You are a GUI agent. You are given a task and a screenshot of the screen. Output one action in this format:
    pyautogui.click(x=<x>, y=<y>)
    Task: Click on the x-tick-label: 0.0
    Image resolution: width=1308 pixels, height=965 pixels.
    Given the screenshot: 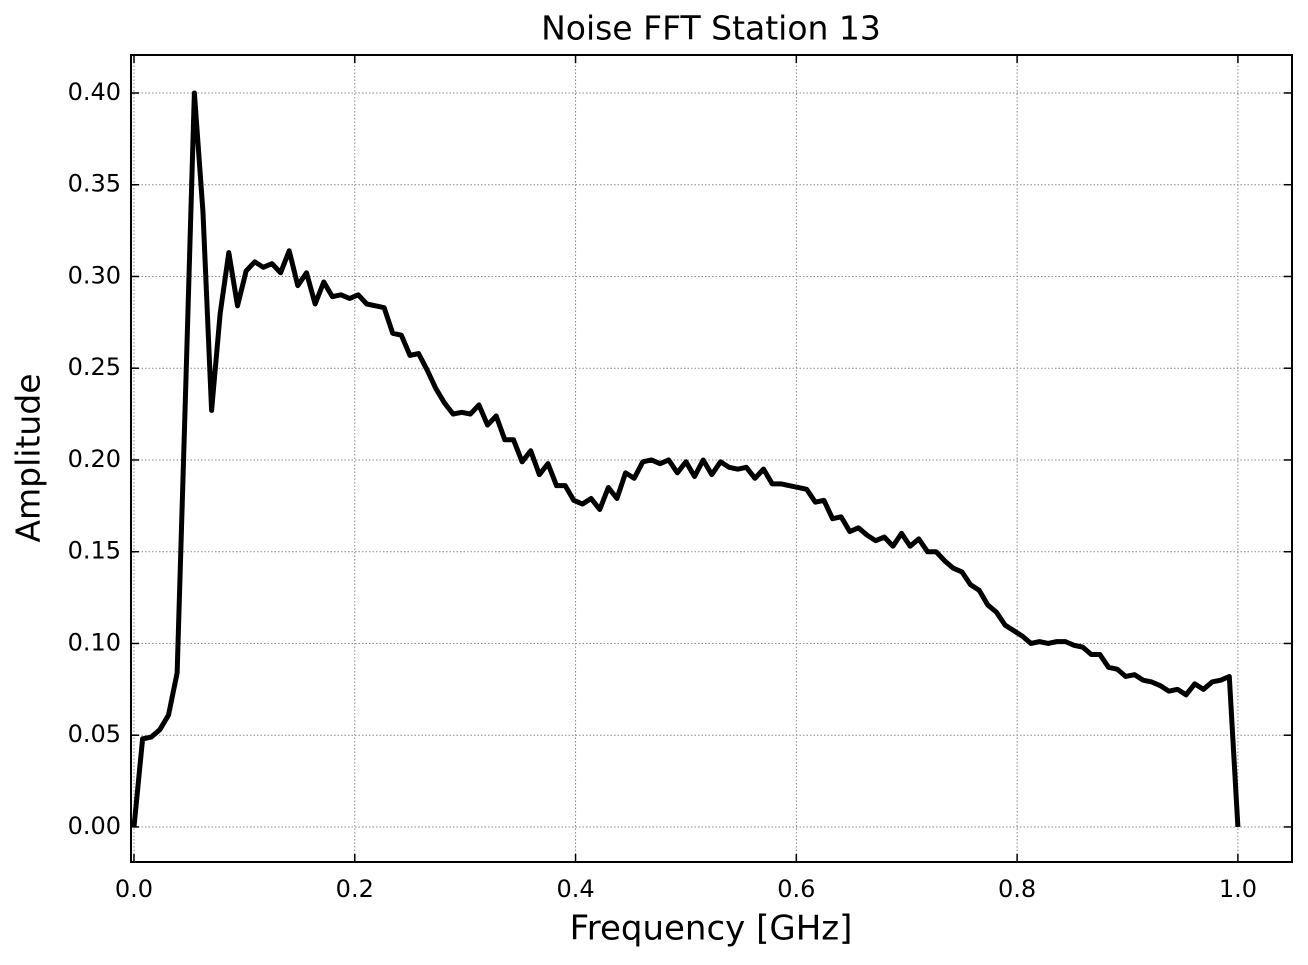 What is the action you would take?
    pyautogui.click(x=134, y=889)
    